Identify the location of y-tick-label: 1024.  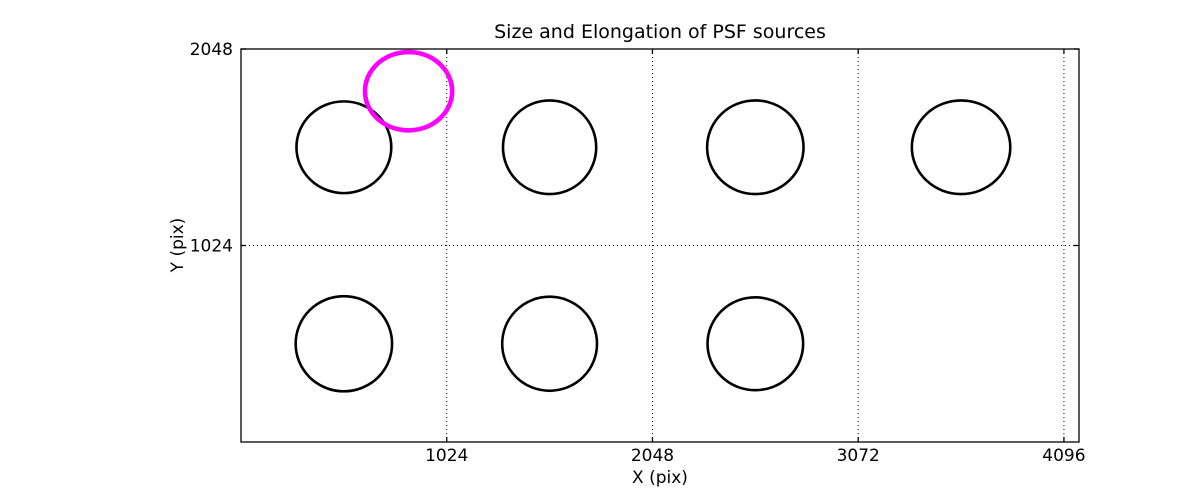
(211, 247).